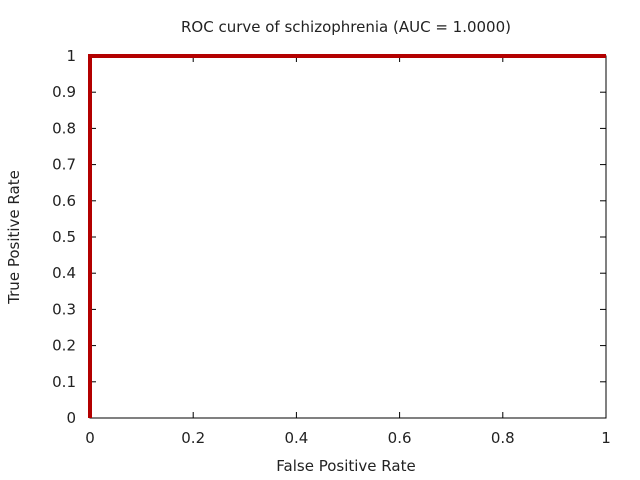 Image resolution: width=640 pixels, height=480 pixels. Describe the element at coordinates (400, 438) in the screenshot. I see `x-tick-label: 0.6` at that location.